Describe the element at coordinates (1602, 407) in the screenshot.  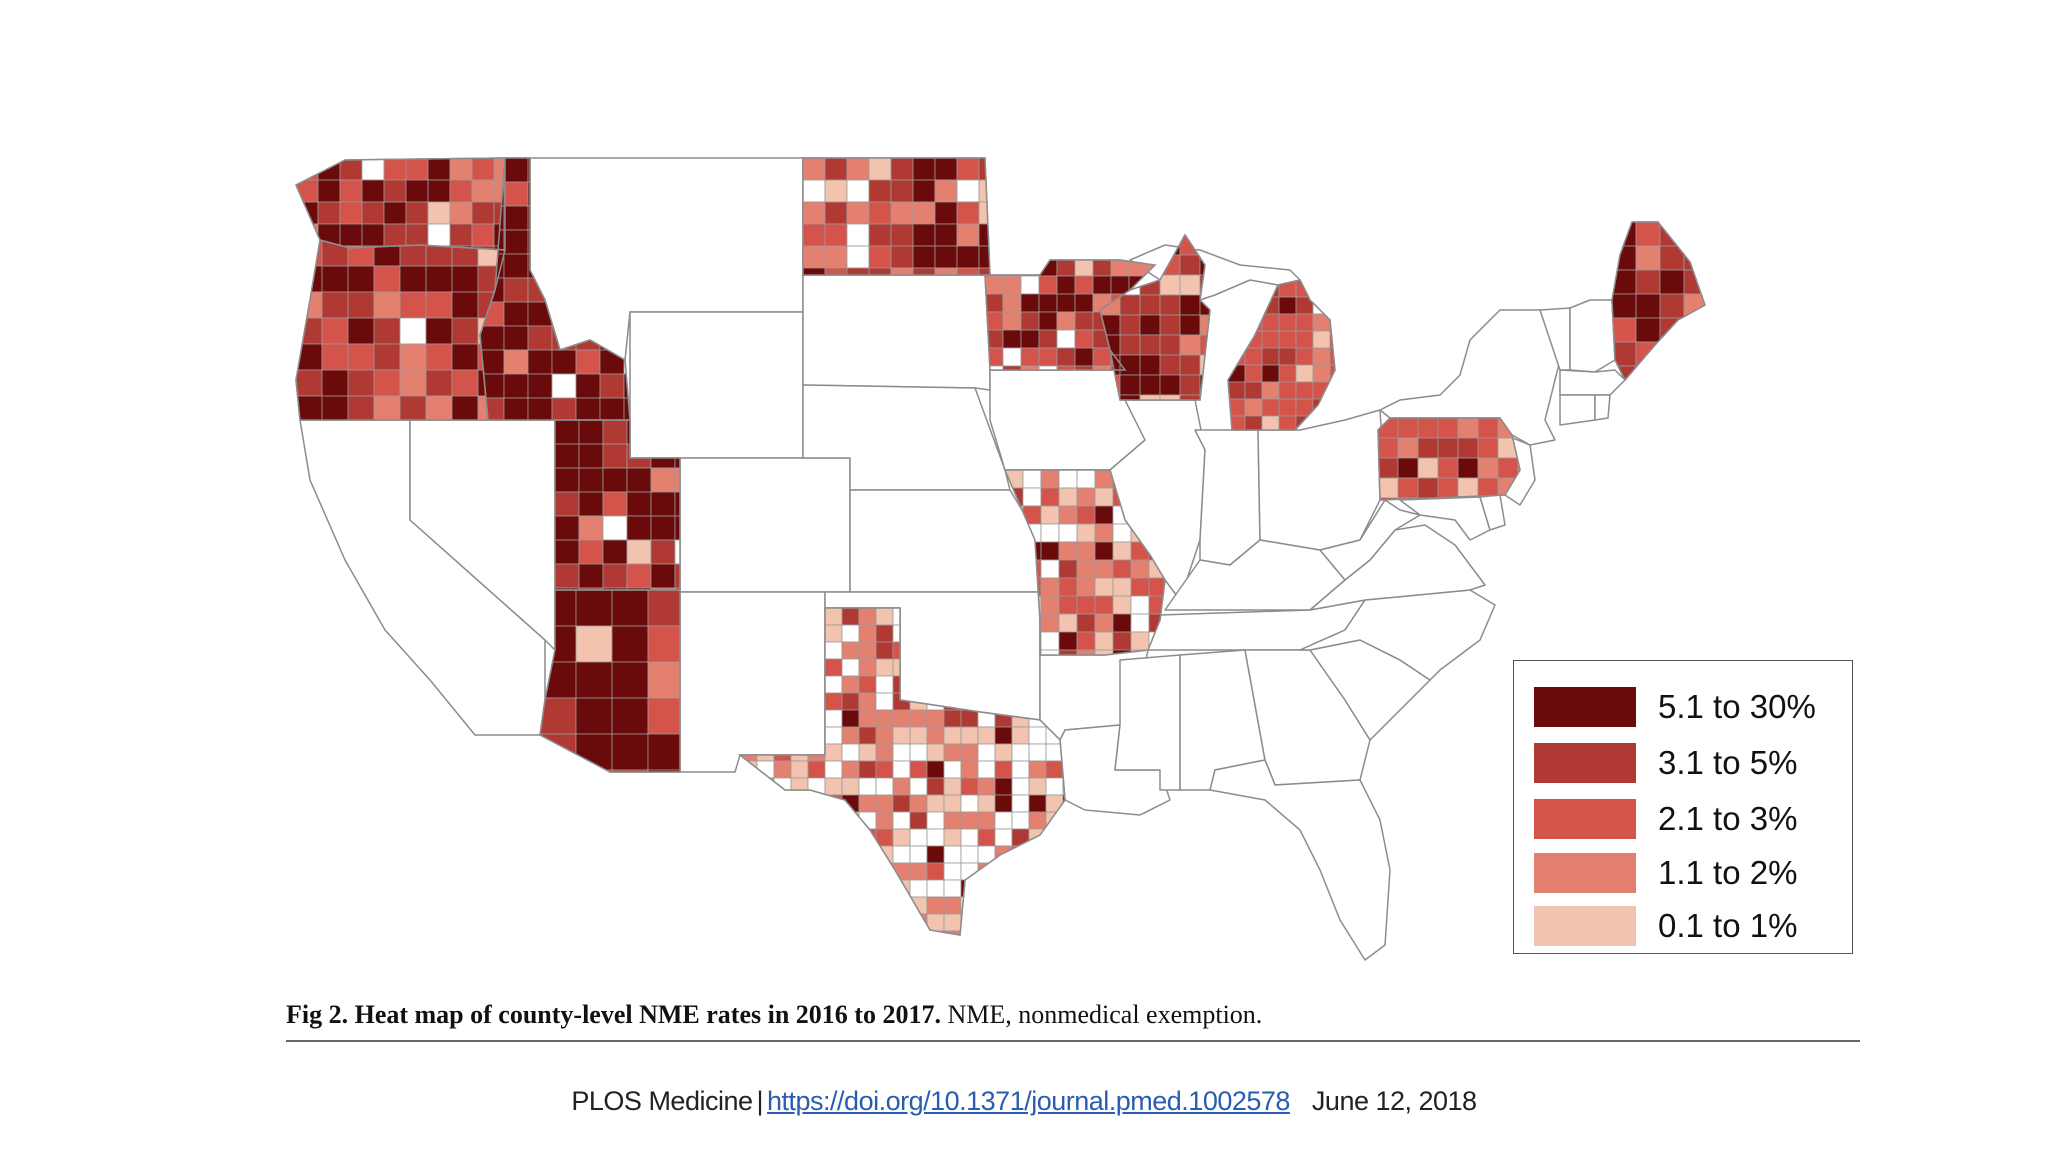
I see `state-RI` at that location.